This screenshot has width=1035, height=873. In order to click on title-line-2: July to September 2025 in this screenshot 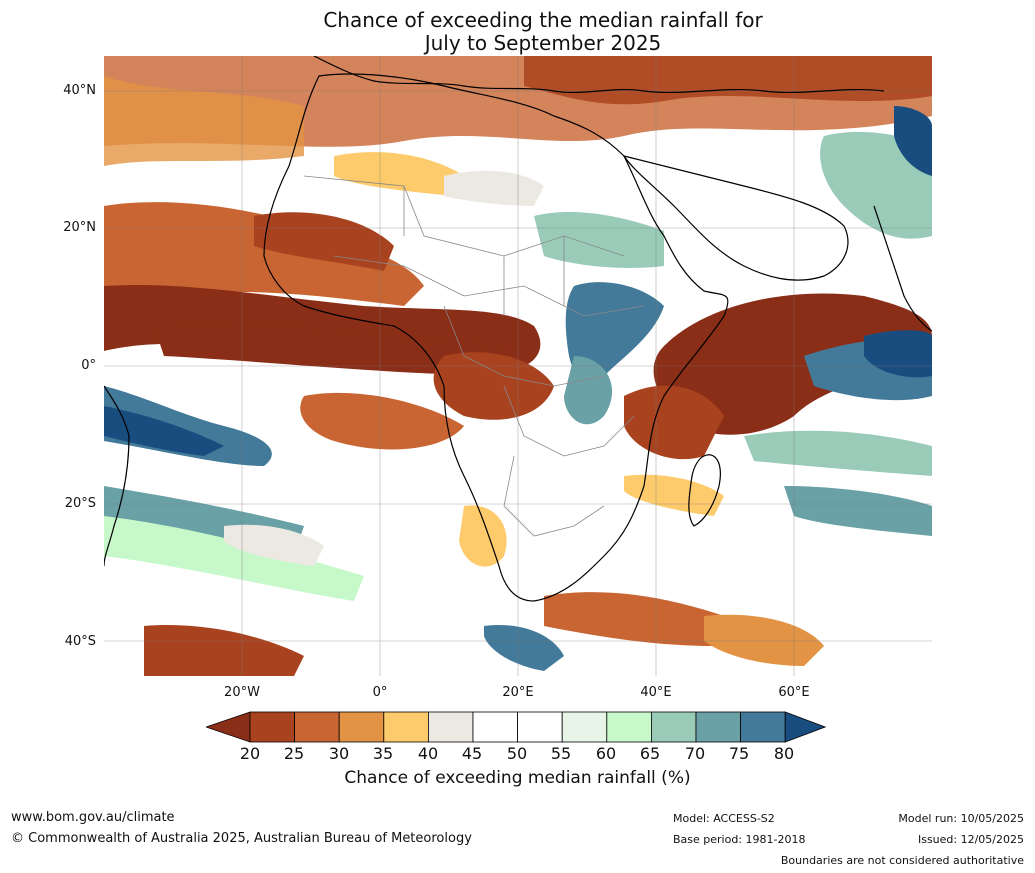, I will do `click(543, 43)`.